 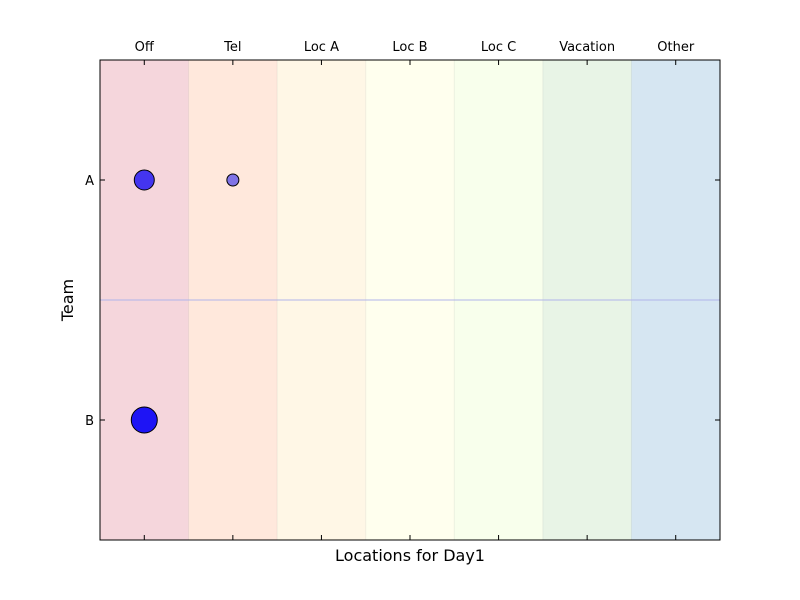 What do you see at coordinates (89, 181) in the screenshot?
I see `y-tick-label-a: A` at bounding box center [89, 181].